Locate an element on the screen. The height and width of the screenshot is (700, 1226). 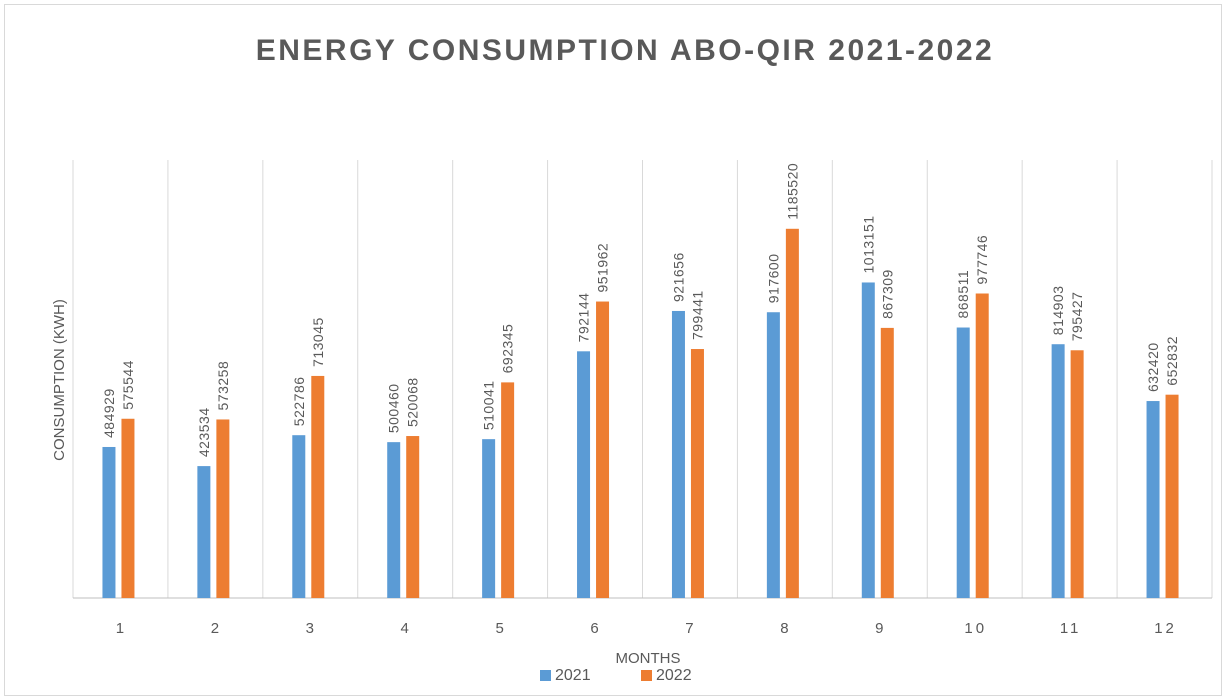
data-label: 868511 is located at coordinates (963, 294).